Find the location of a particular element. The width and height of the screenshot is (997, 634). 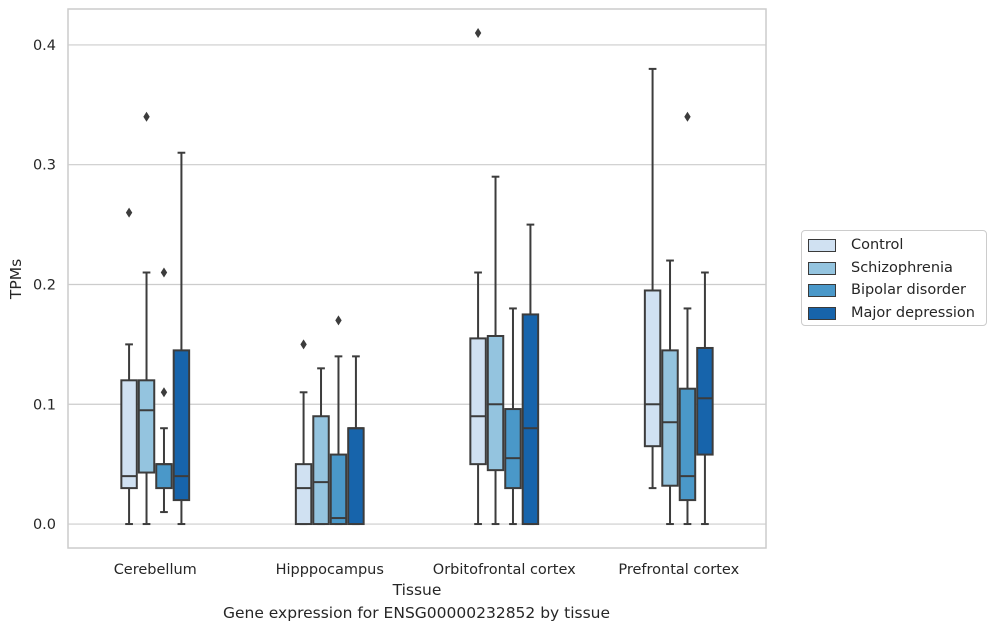

legend-item-schizophrenia: Schizophrenia is located at coordinates (880, 268).